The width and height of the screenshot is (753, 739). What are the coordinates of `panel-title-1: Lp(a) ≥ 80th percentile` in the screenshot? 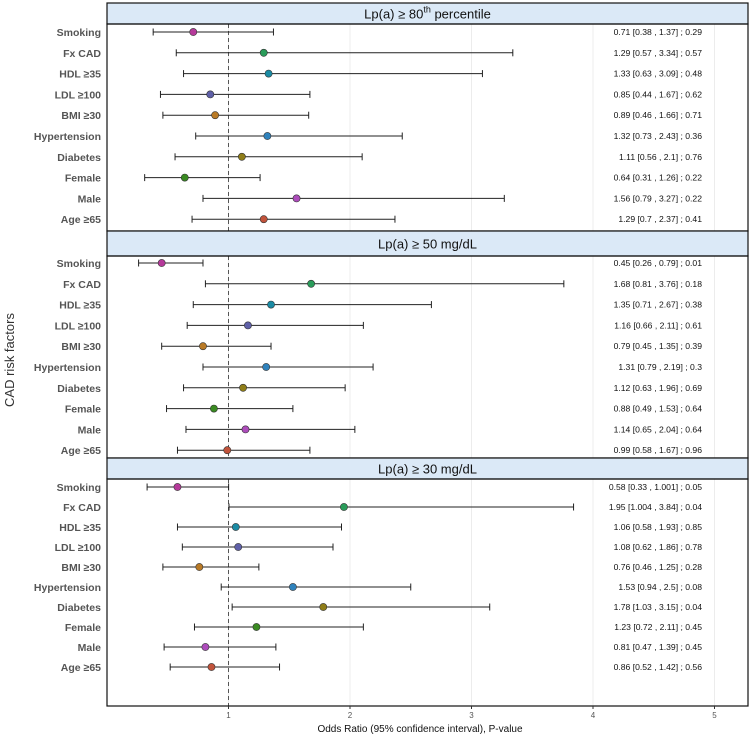 It's located at (427, 13).